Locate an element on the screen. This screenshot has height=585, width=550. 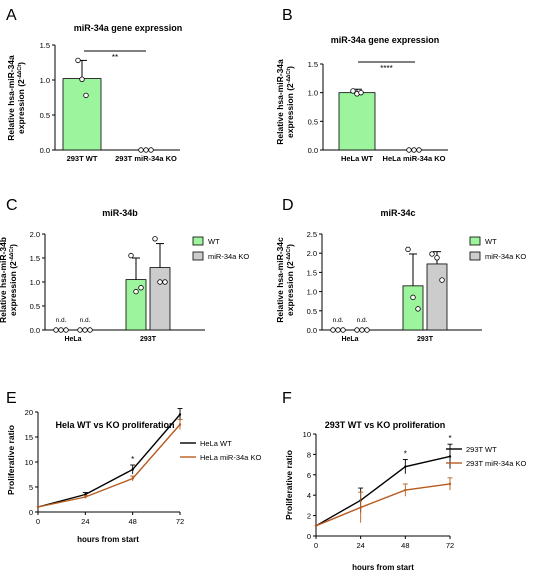
panel-B-ylabel-line2: expression (2-∆∆Ct) is located at coordinates (290, 102).